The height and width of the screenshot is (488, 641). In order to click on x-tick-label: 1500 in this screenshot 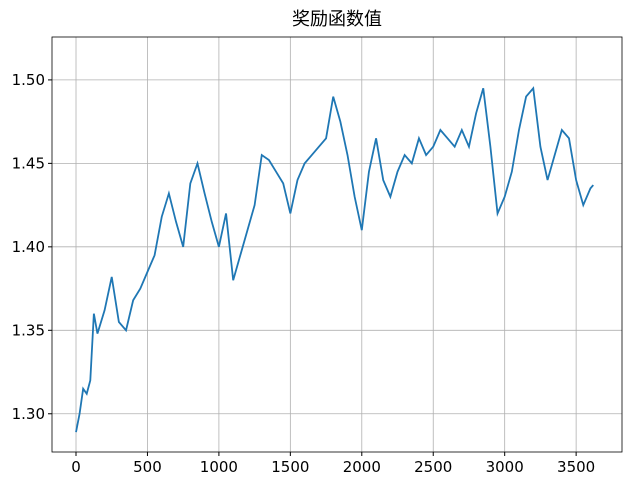, I will do `click(290, 467)`.